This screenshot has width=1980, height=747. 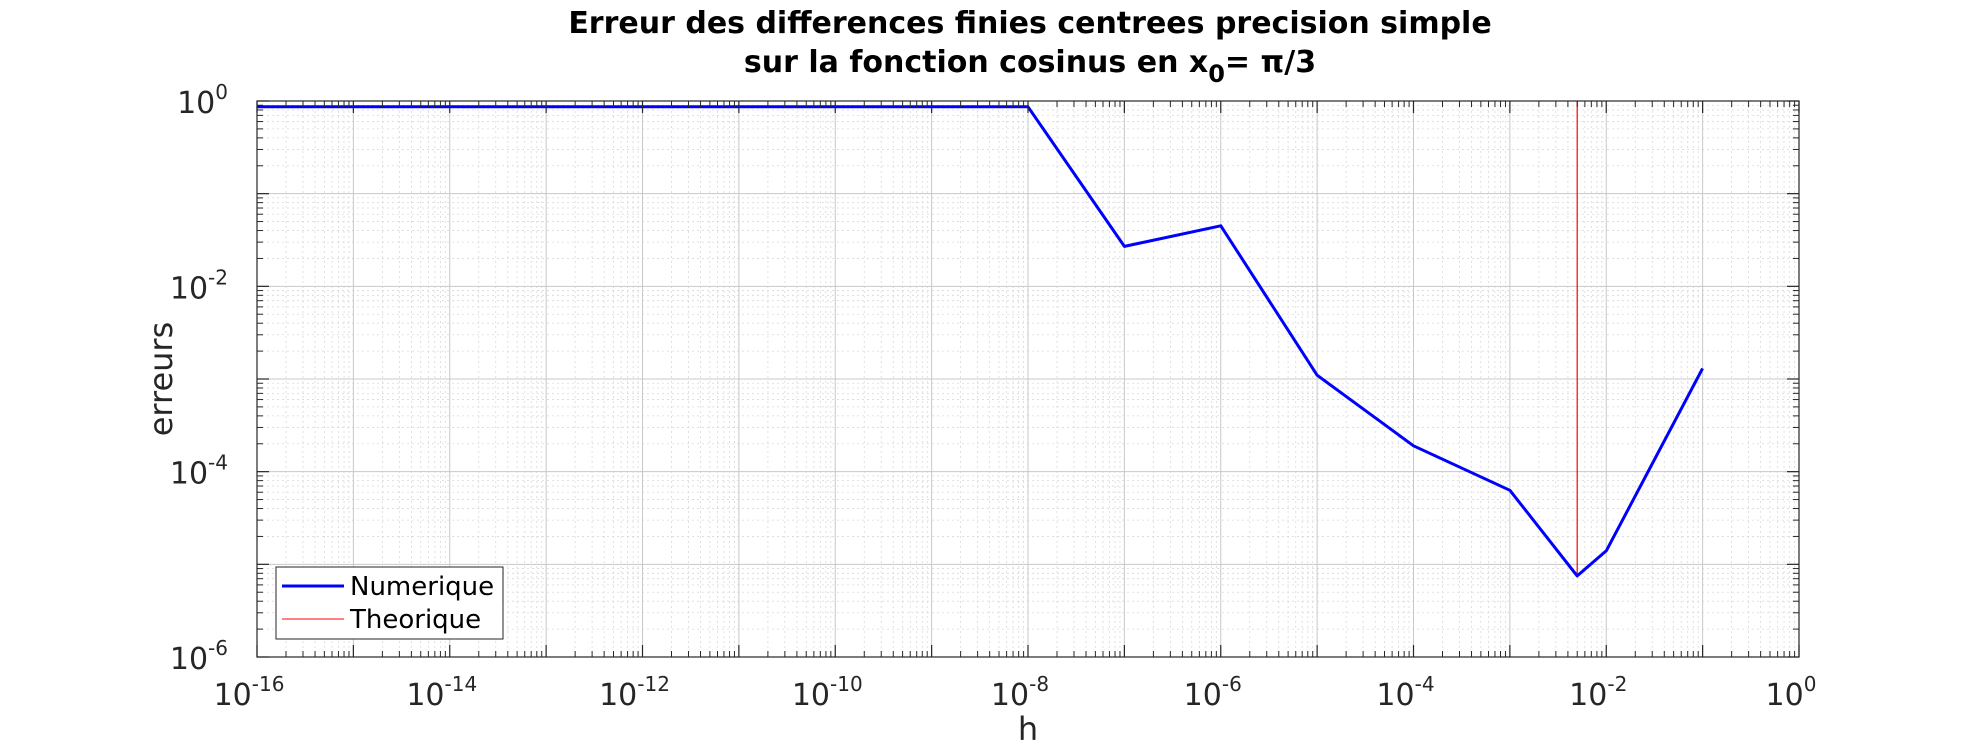 What do you see at coordinates (415, 620) in the screenshot?
I see `legend-label-theorique: Theorique` at bounding box center [415, 620].